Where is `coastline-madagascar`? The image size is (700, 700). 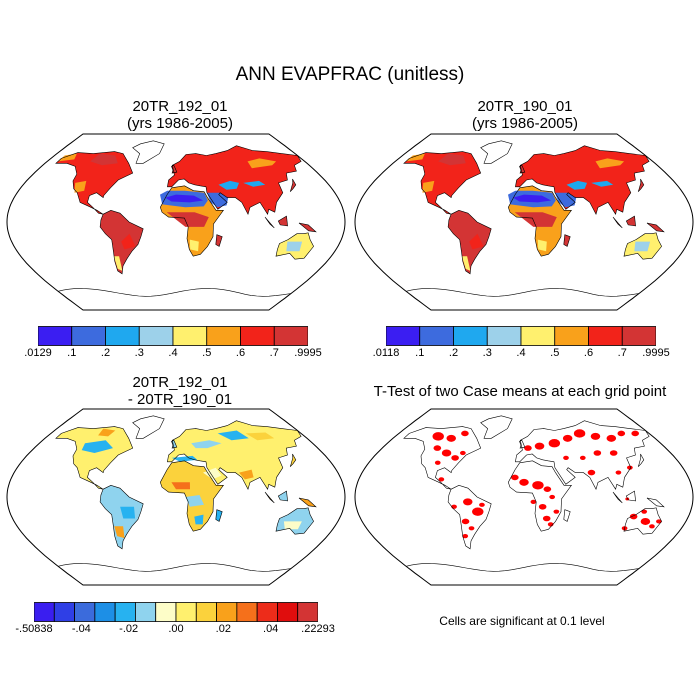
coastline-madagascar is located at coordinates (567, 240).